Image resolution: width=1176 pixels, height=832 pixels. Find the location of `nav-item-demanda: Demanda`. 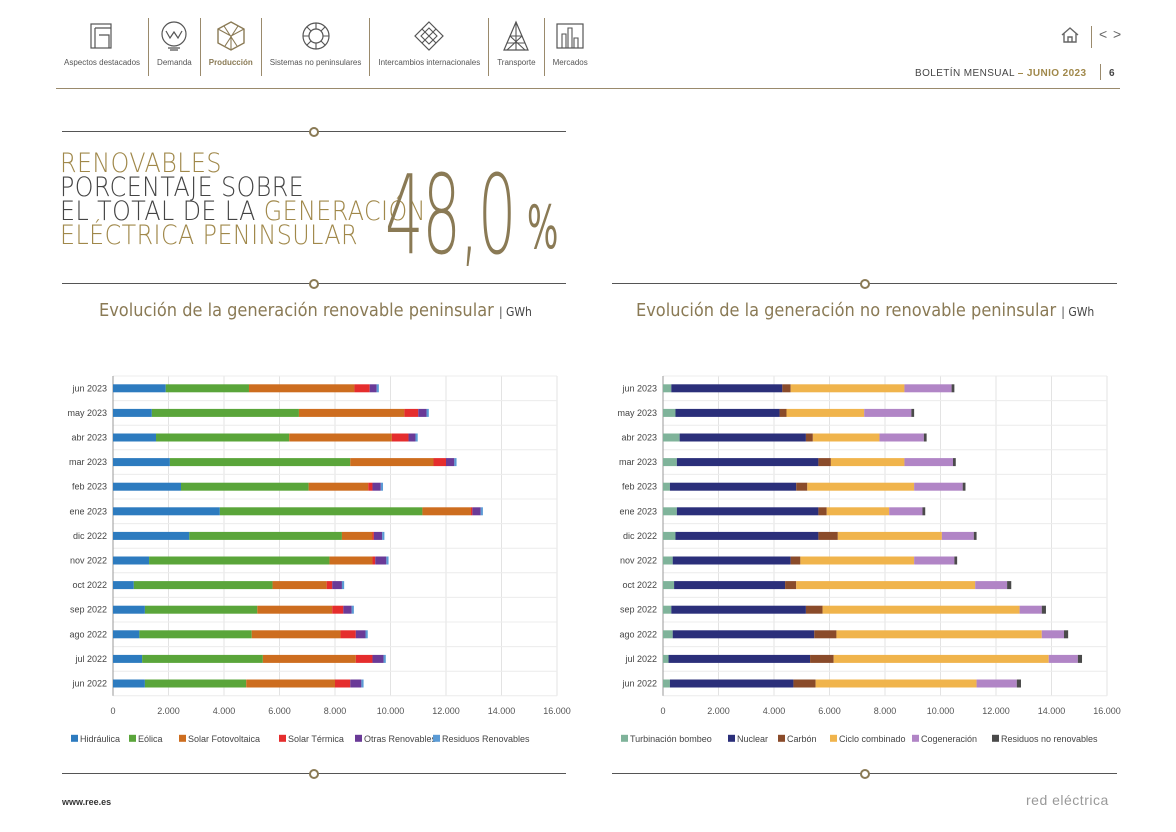

nav-item-demanda: Demanda is located at coordinates (175, 47).